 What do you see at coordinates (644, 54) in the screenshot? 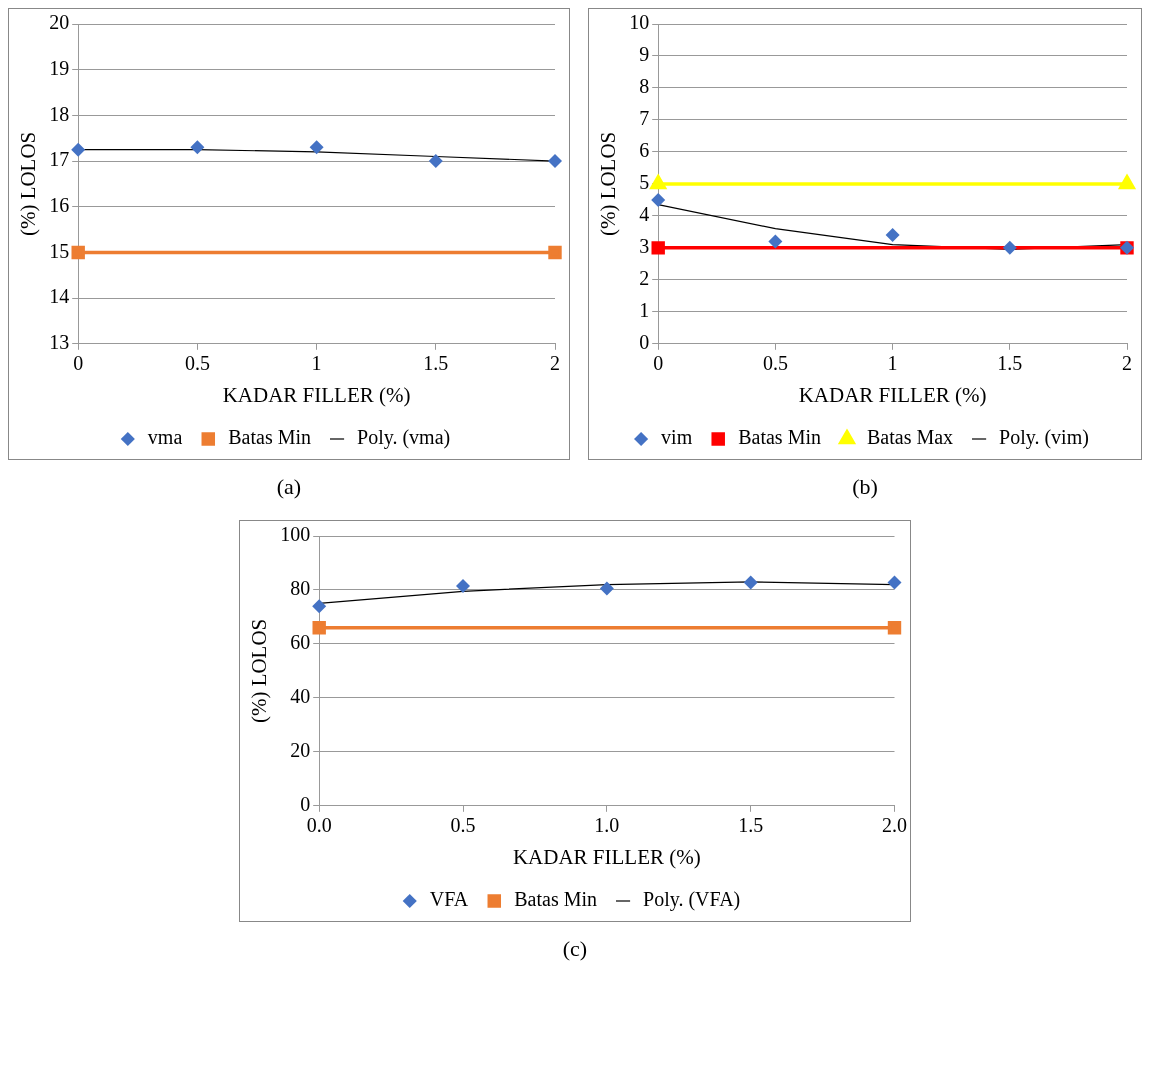
I see `y-tick-label: 9` at bounding box center [644, 54].